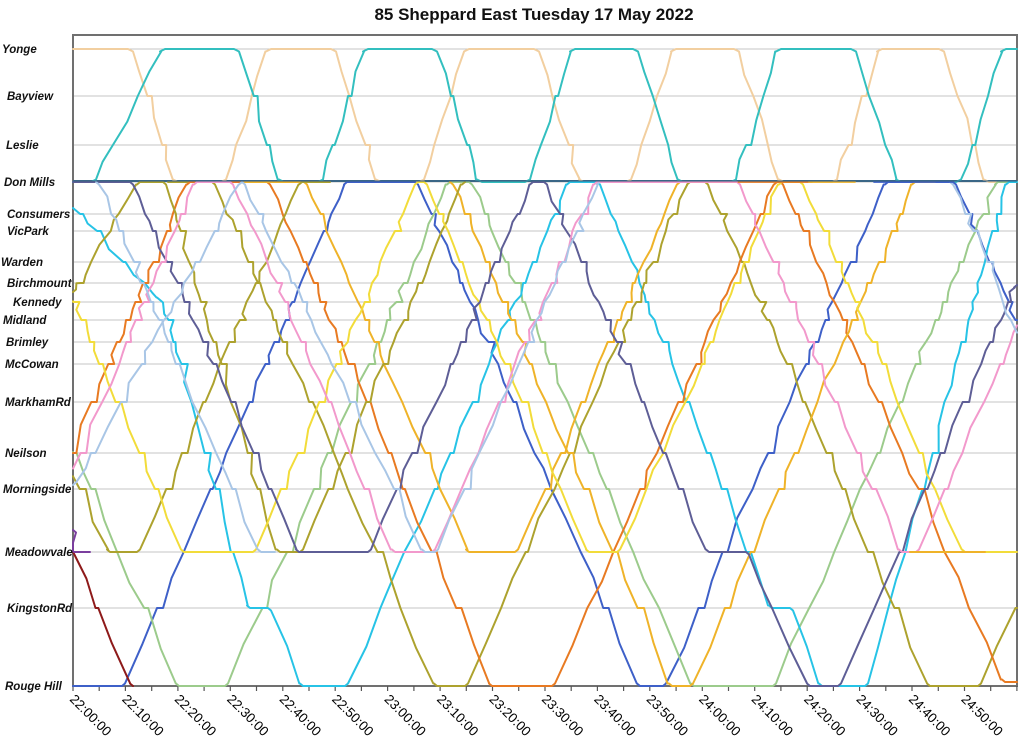 The height and width of the screenshot is (754, 1024). Describe the element at coordinates (28, 232) in the screenshot. I see `svg-text: VicPark` at that location.